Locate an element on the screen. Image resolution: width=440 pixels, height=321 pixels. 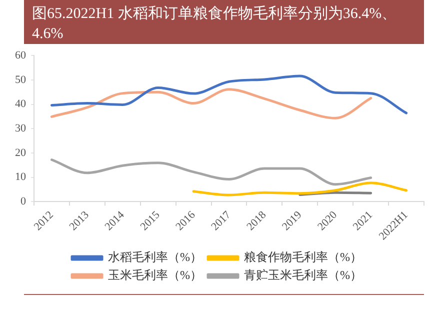
y-tick-label: 10 is located at coordinates (20, 177).